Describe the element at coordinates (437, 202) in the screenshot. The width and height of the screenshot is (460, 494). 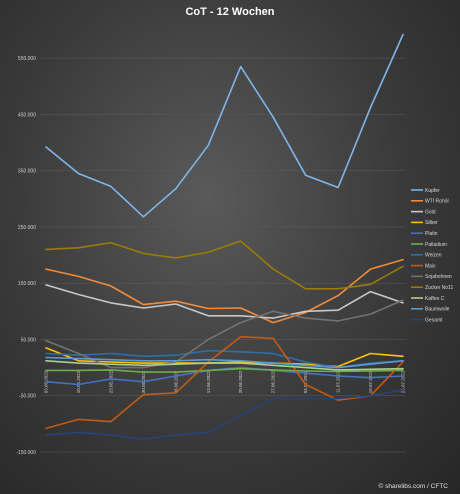
I see `legend-label: WTI Rohöl` at that location.